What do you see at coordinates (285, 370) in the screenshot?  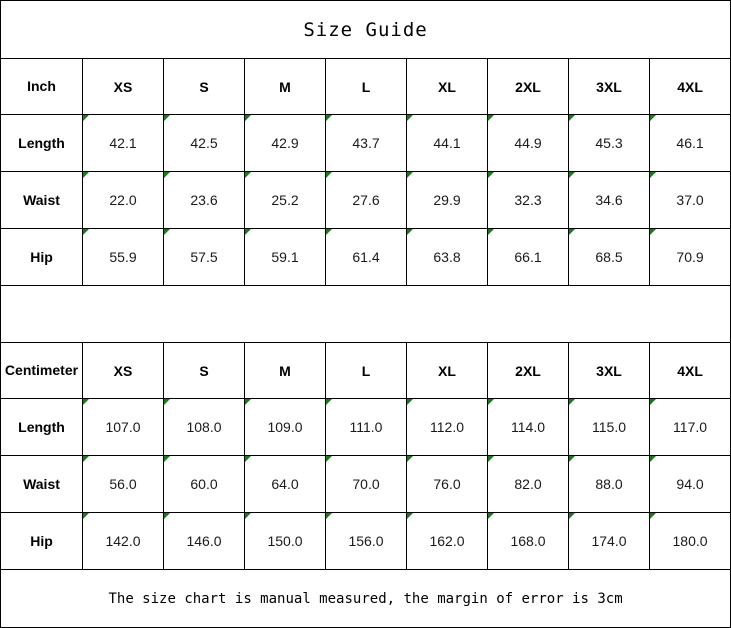 I see `size-header-cm-m: M` at bounding box center [285, 370].